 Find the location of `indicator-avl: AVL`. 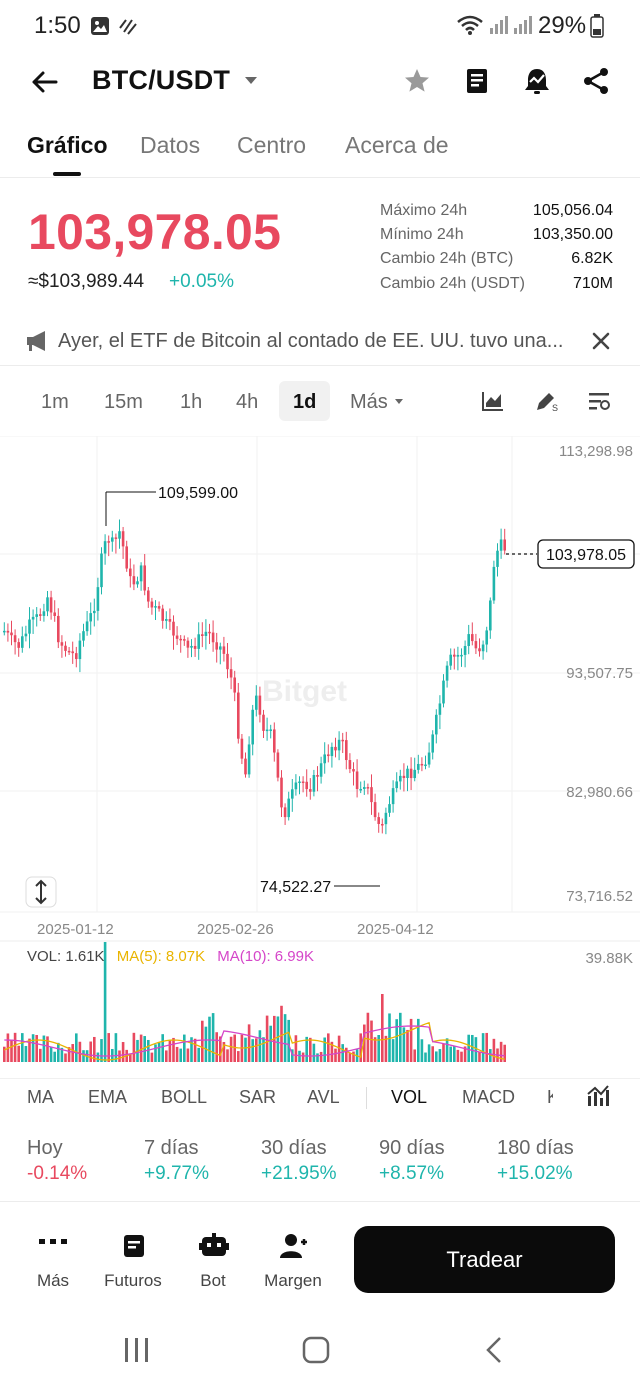

indicator-avl: AVL is located at coordinates (323, 1097).